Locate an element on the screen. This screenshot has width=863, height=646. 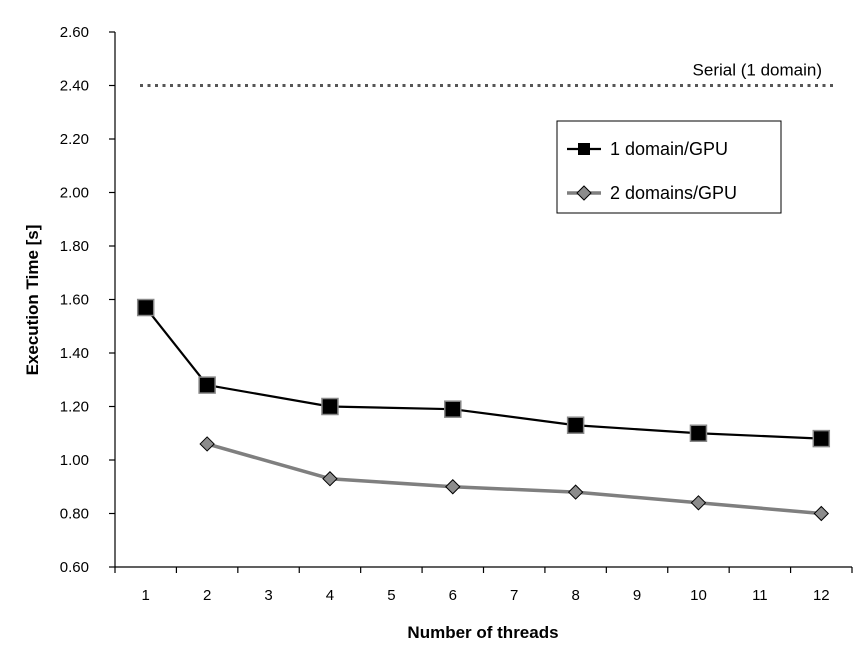
y-tick-label: 2.40 is located at coordinates (74, 86).